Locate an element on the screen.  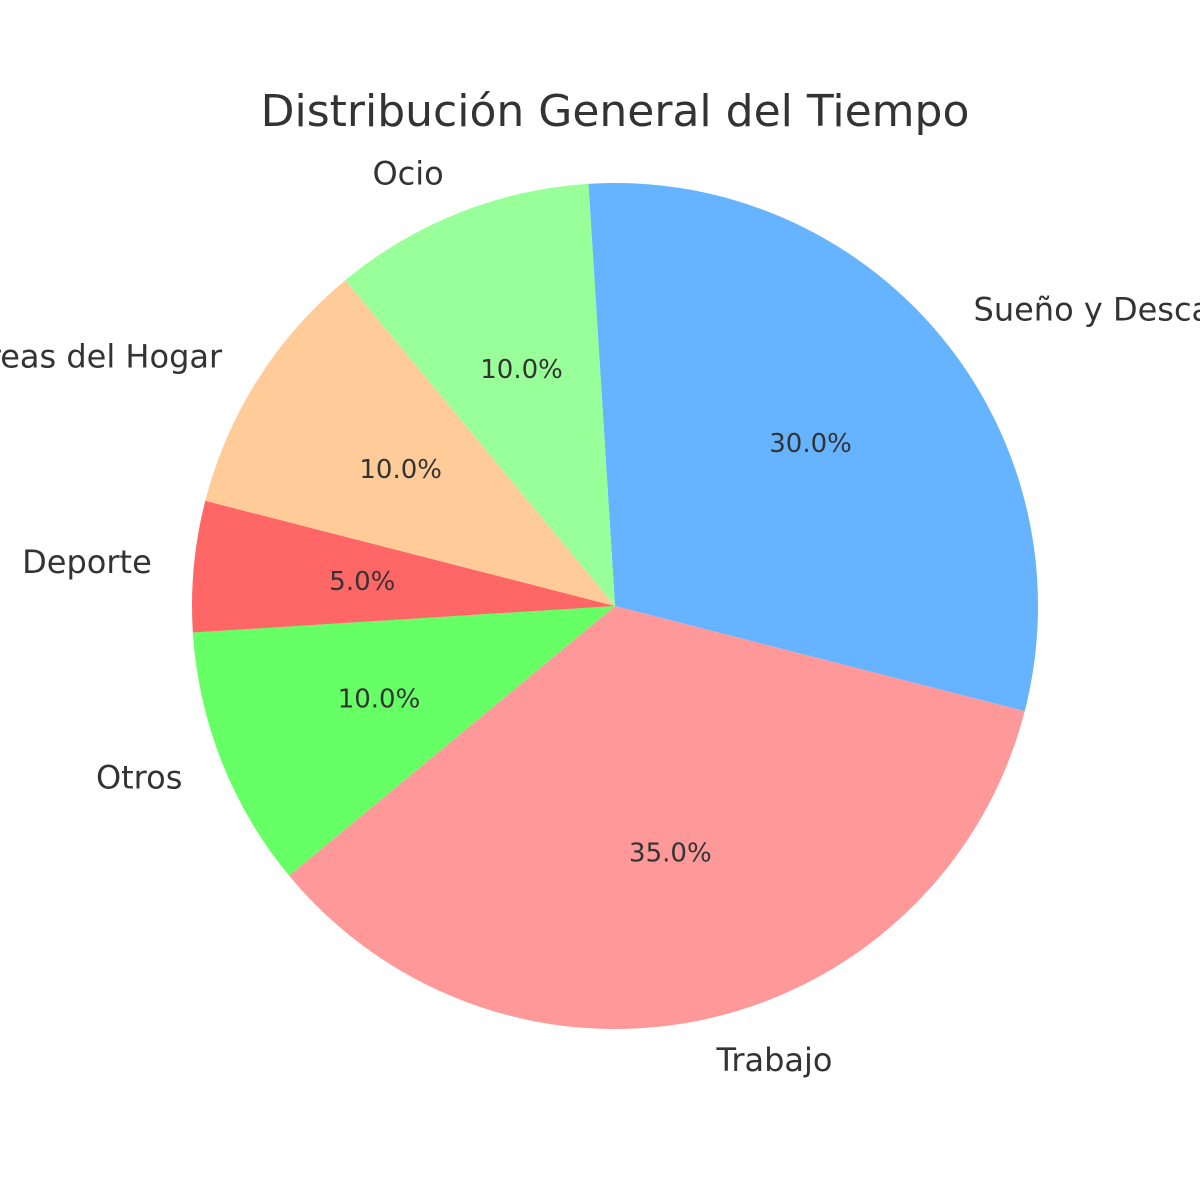
slice-label-deporte: Deporte is located at coordinates (87, 562).